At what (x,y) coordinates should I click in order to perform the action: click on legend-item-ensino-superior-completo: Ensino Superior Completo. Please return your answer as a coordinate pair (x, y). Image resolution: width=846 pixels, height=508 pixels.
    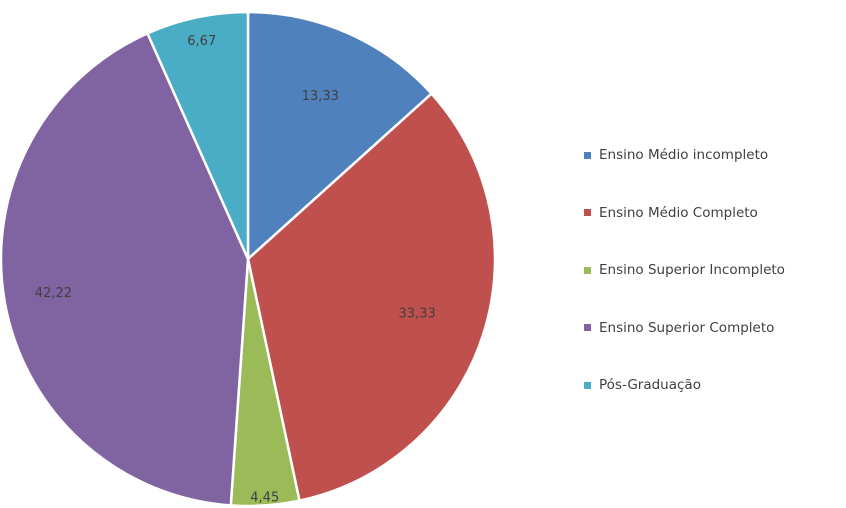
    Looking at the image, I should click on (684, 328).